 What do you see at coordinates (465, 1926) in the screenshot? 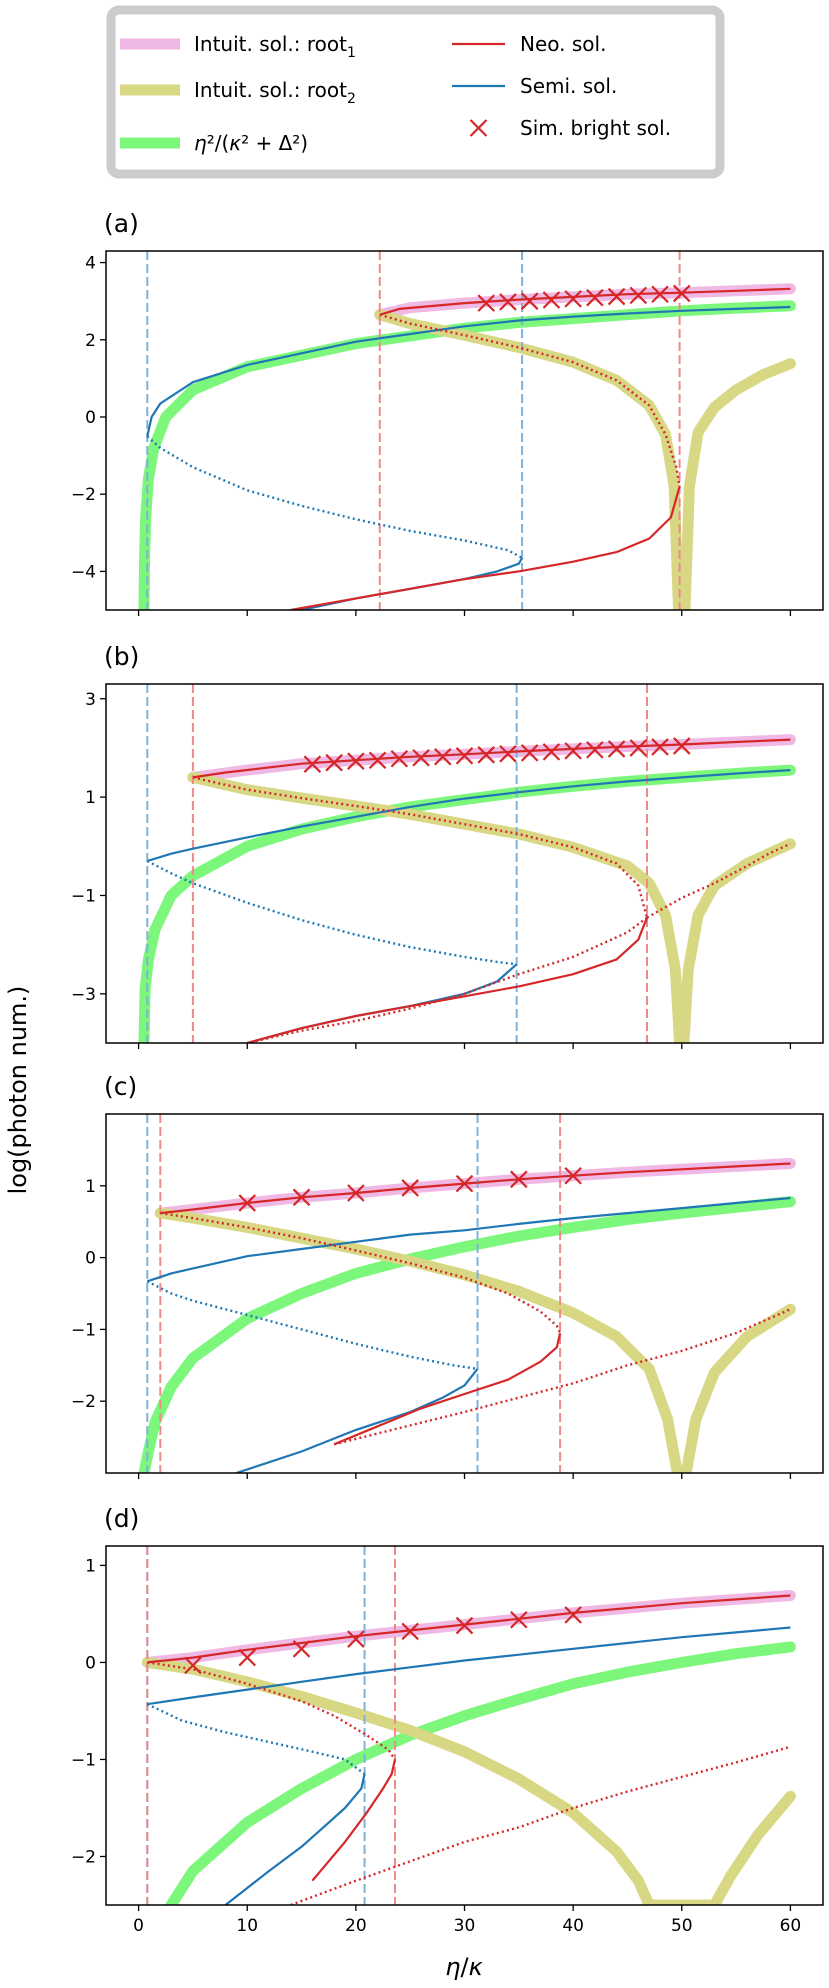
I see `x-tick-label: 30` at bounding box center [465, 1926].